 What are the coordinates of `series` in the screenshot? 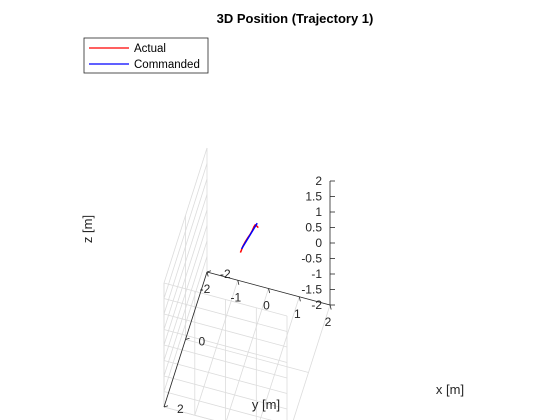 It's located at (249, 237).